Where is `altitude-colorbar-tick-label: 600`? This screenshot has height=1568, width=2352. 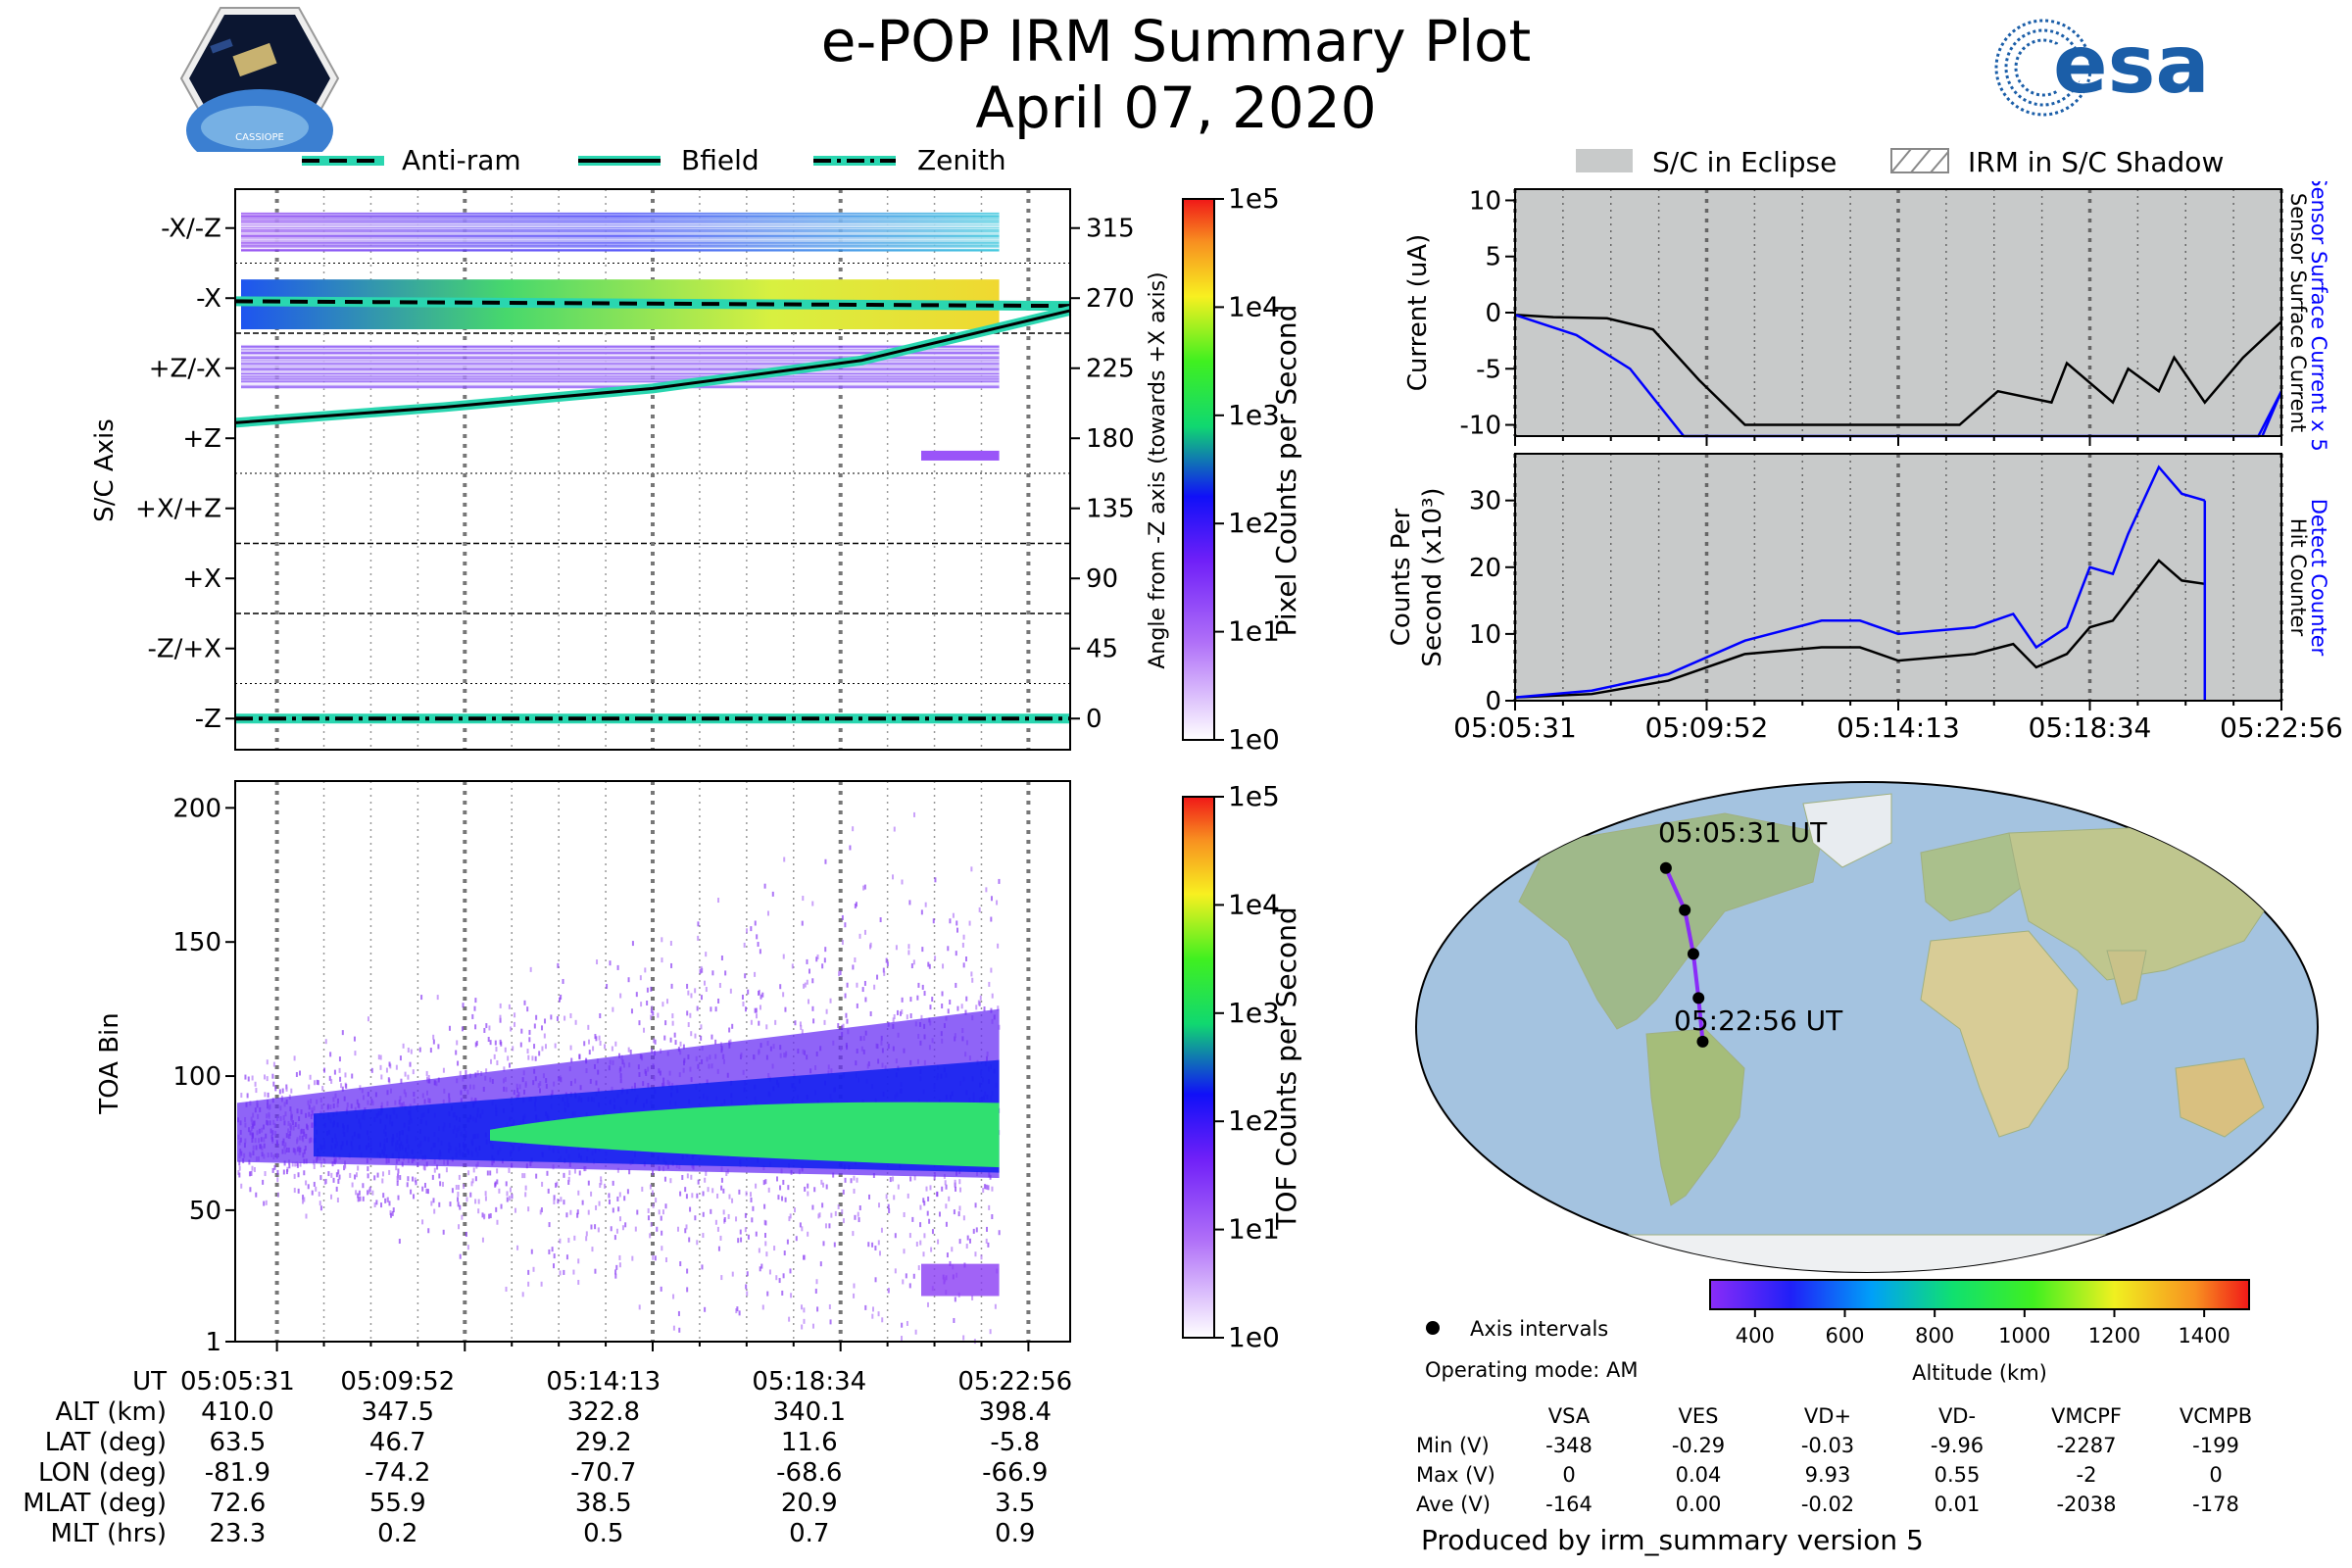
altitude-colorbar-tick-label: 600 is located at coordinates (1844, 1336).